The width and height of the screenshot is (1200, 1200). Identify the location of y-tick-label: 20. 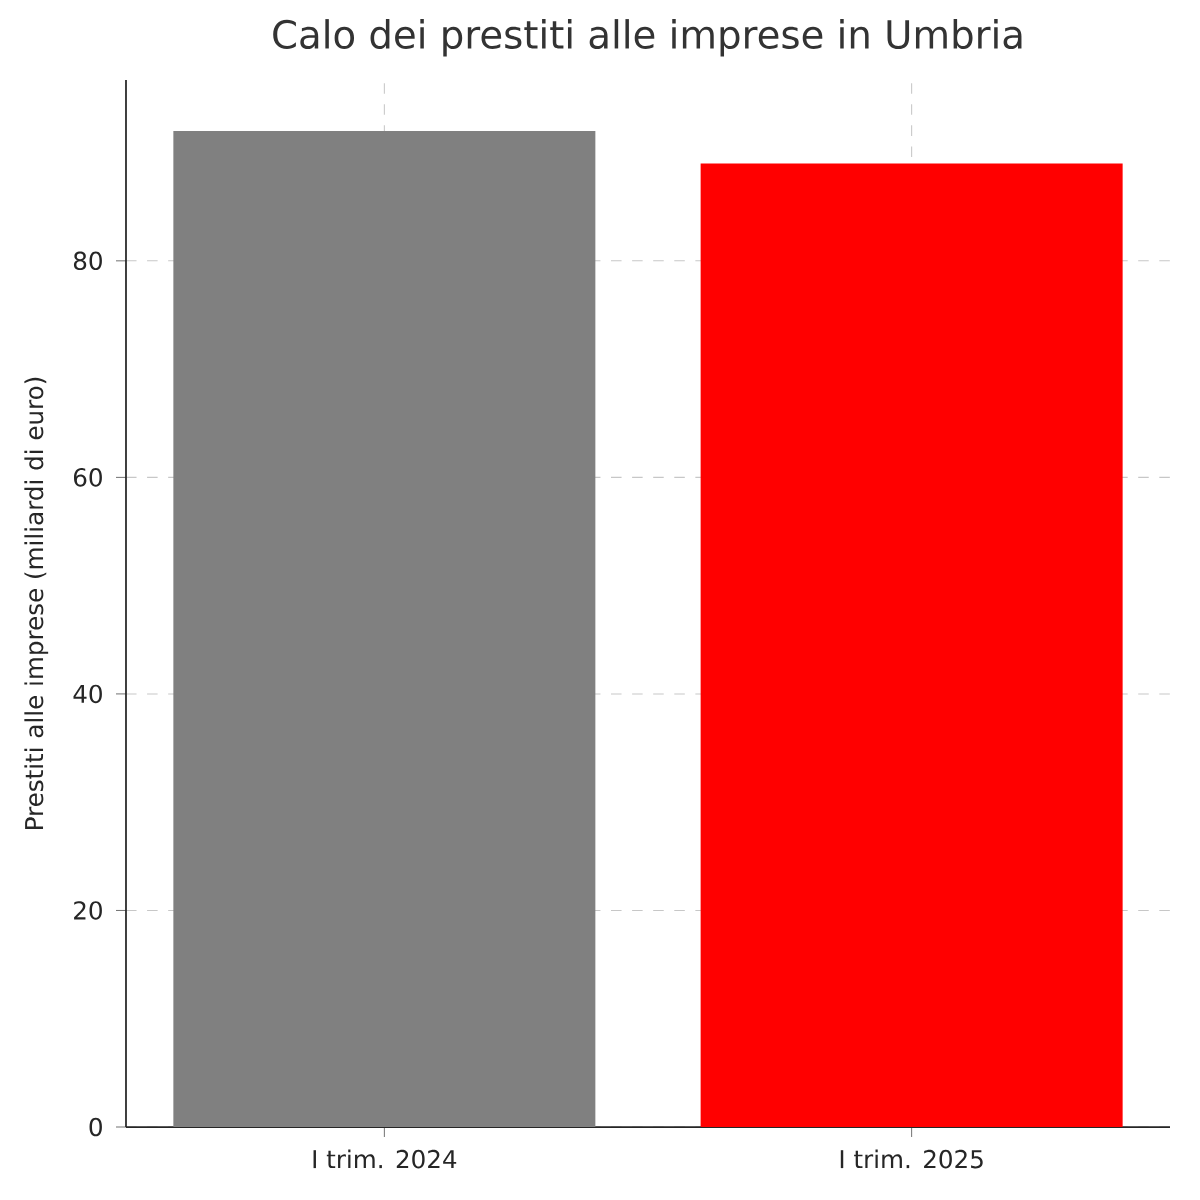
(88, 910).